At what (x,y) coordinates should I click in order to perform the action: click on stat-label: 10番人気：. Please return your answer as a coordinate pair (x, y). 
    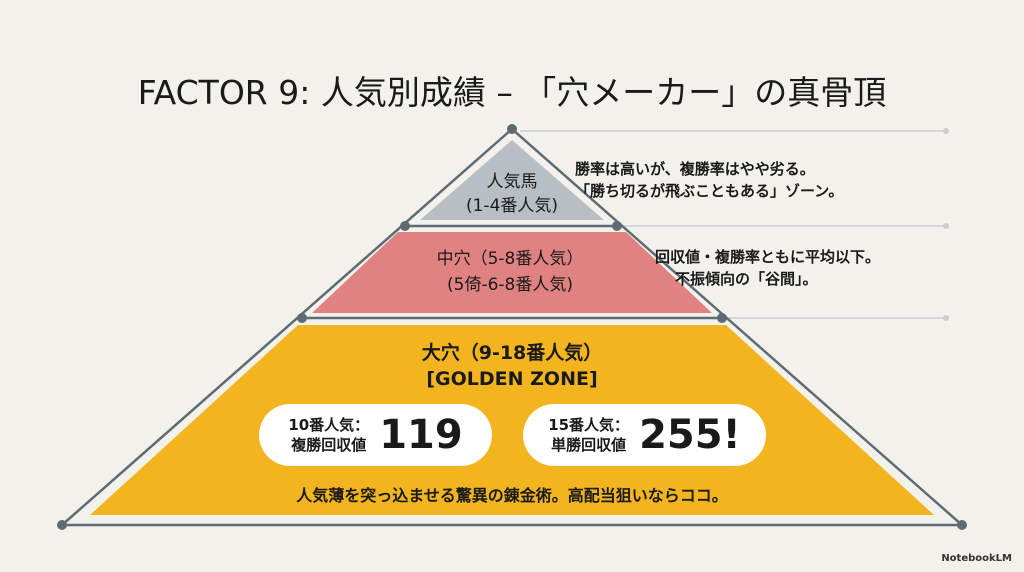
    Looking at the image, I should click on (329, 425).